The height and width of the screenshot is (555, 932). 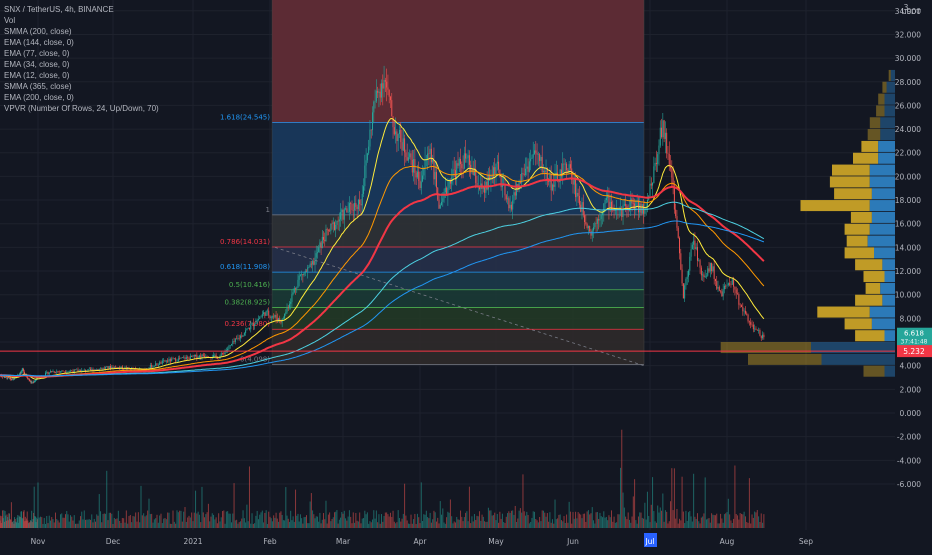 What do you see at coordinates (10, 20) in the screenshot?
I see `indicator-vol: Vol` at bounding box center [10, 20].